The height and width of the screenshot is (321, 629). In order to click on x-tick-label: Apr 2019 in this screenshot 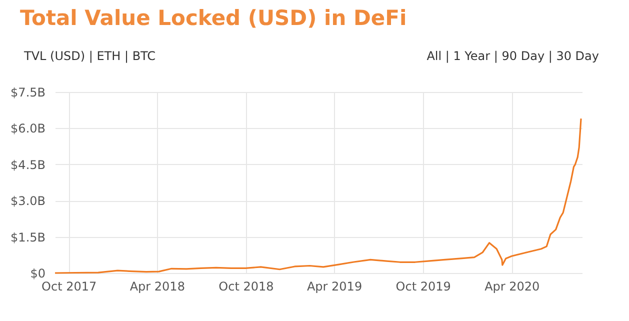, I will do `click(334, 287)`.